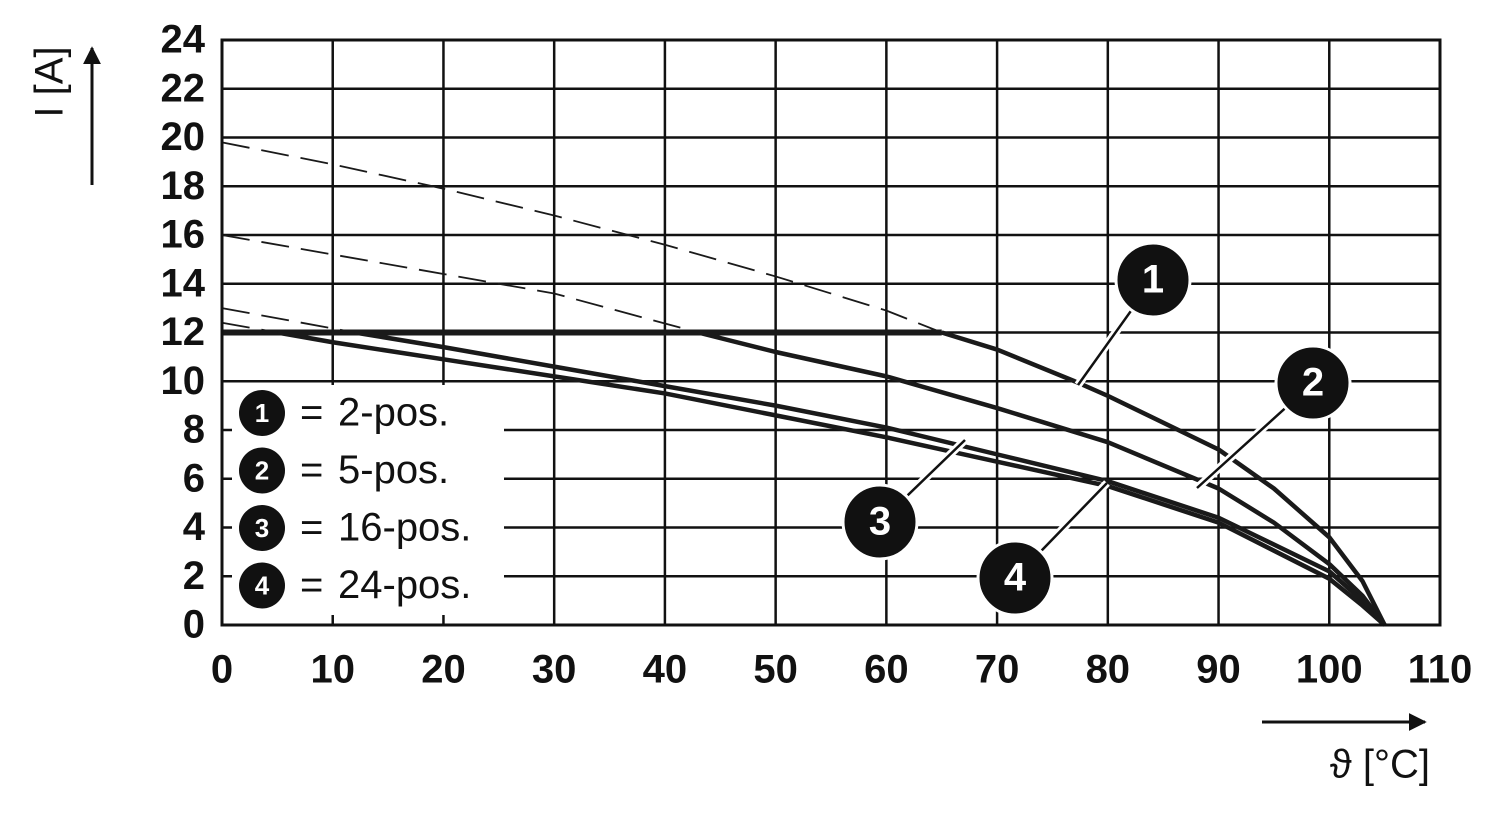 The image size is (1500, 820). I want to click on y-tick-label: 4, so click(194, 527).